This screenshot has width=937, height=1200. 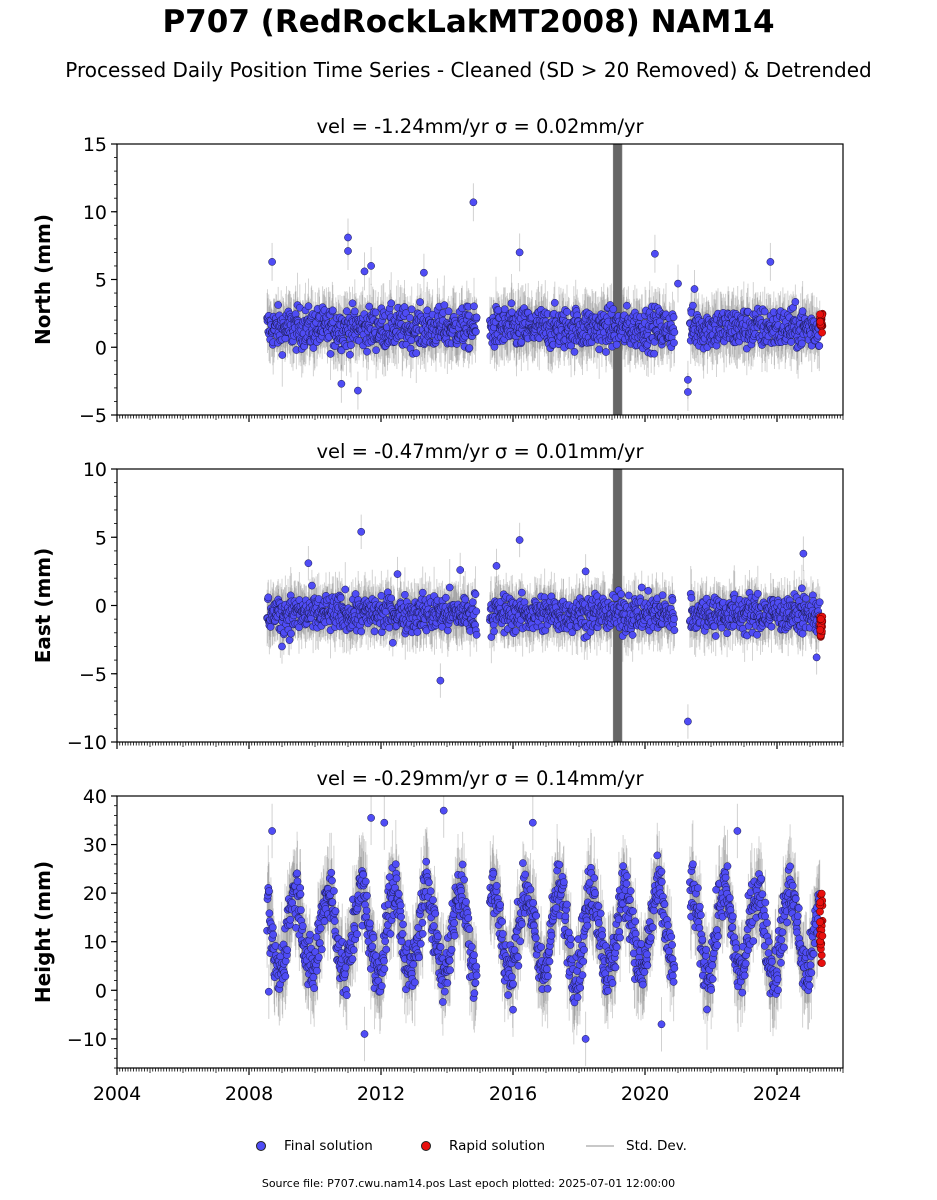 What do you see at coordinates (101, 281) in the screenshot?
I see `y-tick-label: 5` at bounding box center [101, 281].